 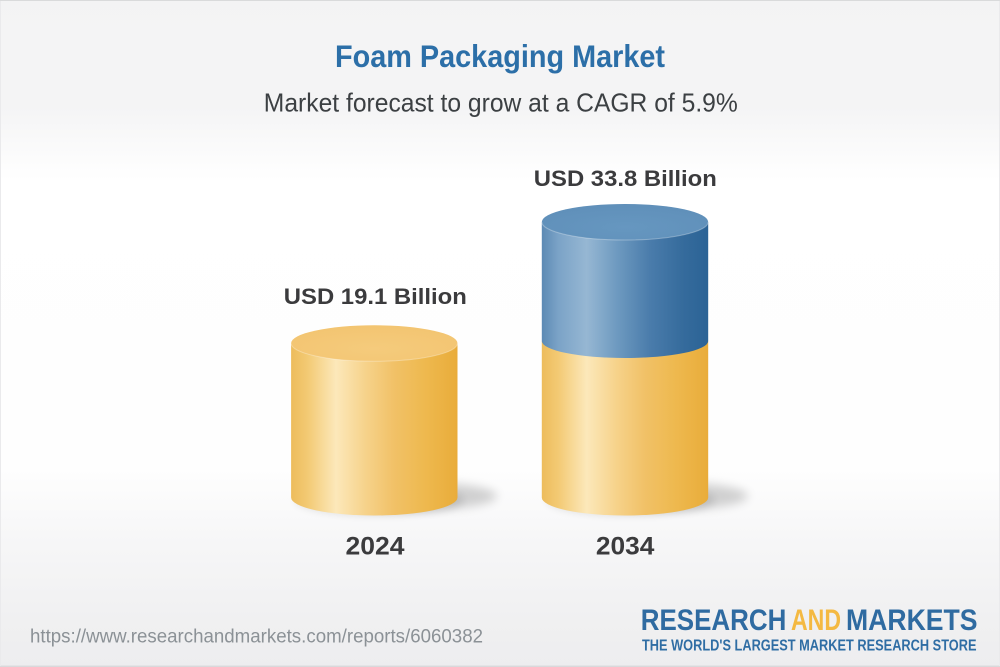 I want to click on svg-text: RESEARCH, so click(x=714, y=620).